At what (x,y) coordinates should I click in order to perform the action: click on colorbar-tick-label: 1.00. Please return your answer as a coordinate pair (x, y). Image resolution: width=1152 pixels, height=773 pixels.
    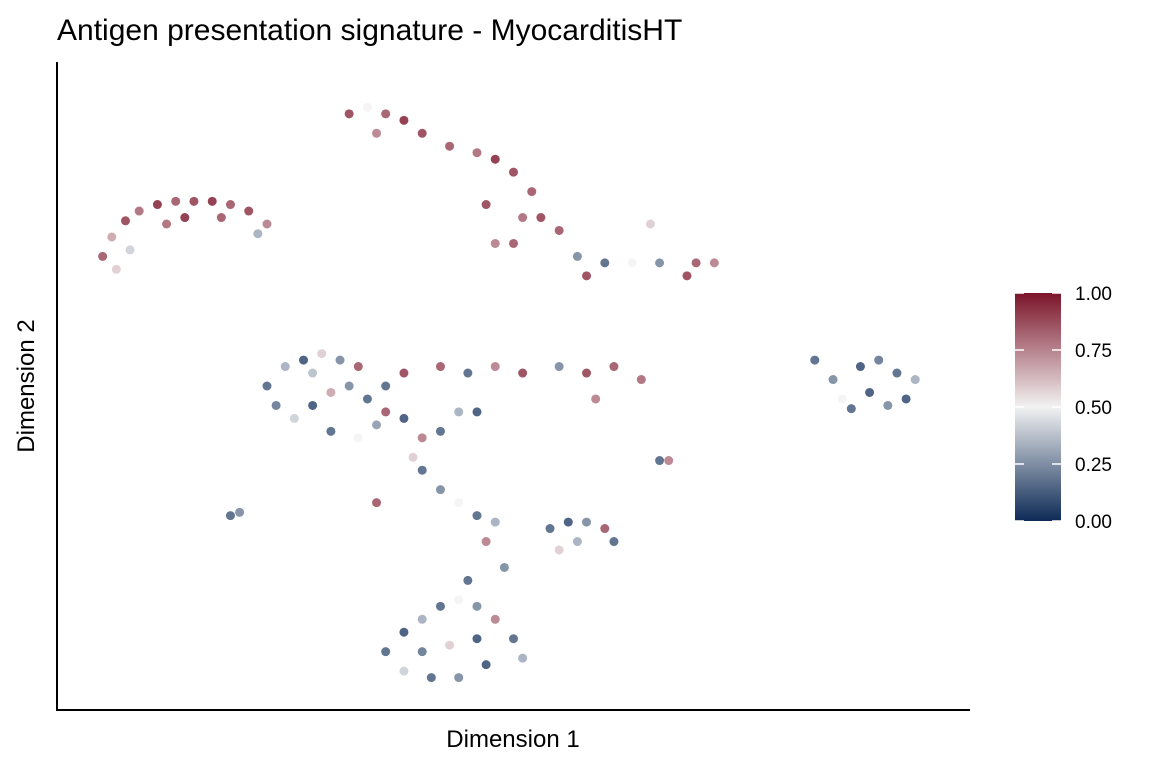
    Looking at the image, I should click on (1093, 294).